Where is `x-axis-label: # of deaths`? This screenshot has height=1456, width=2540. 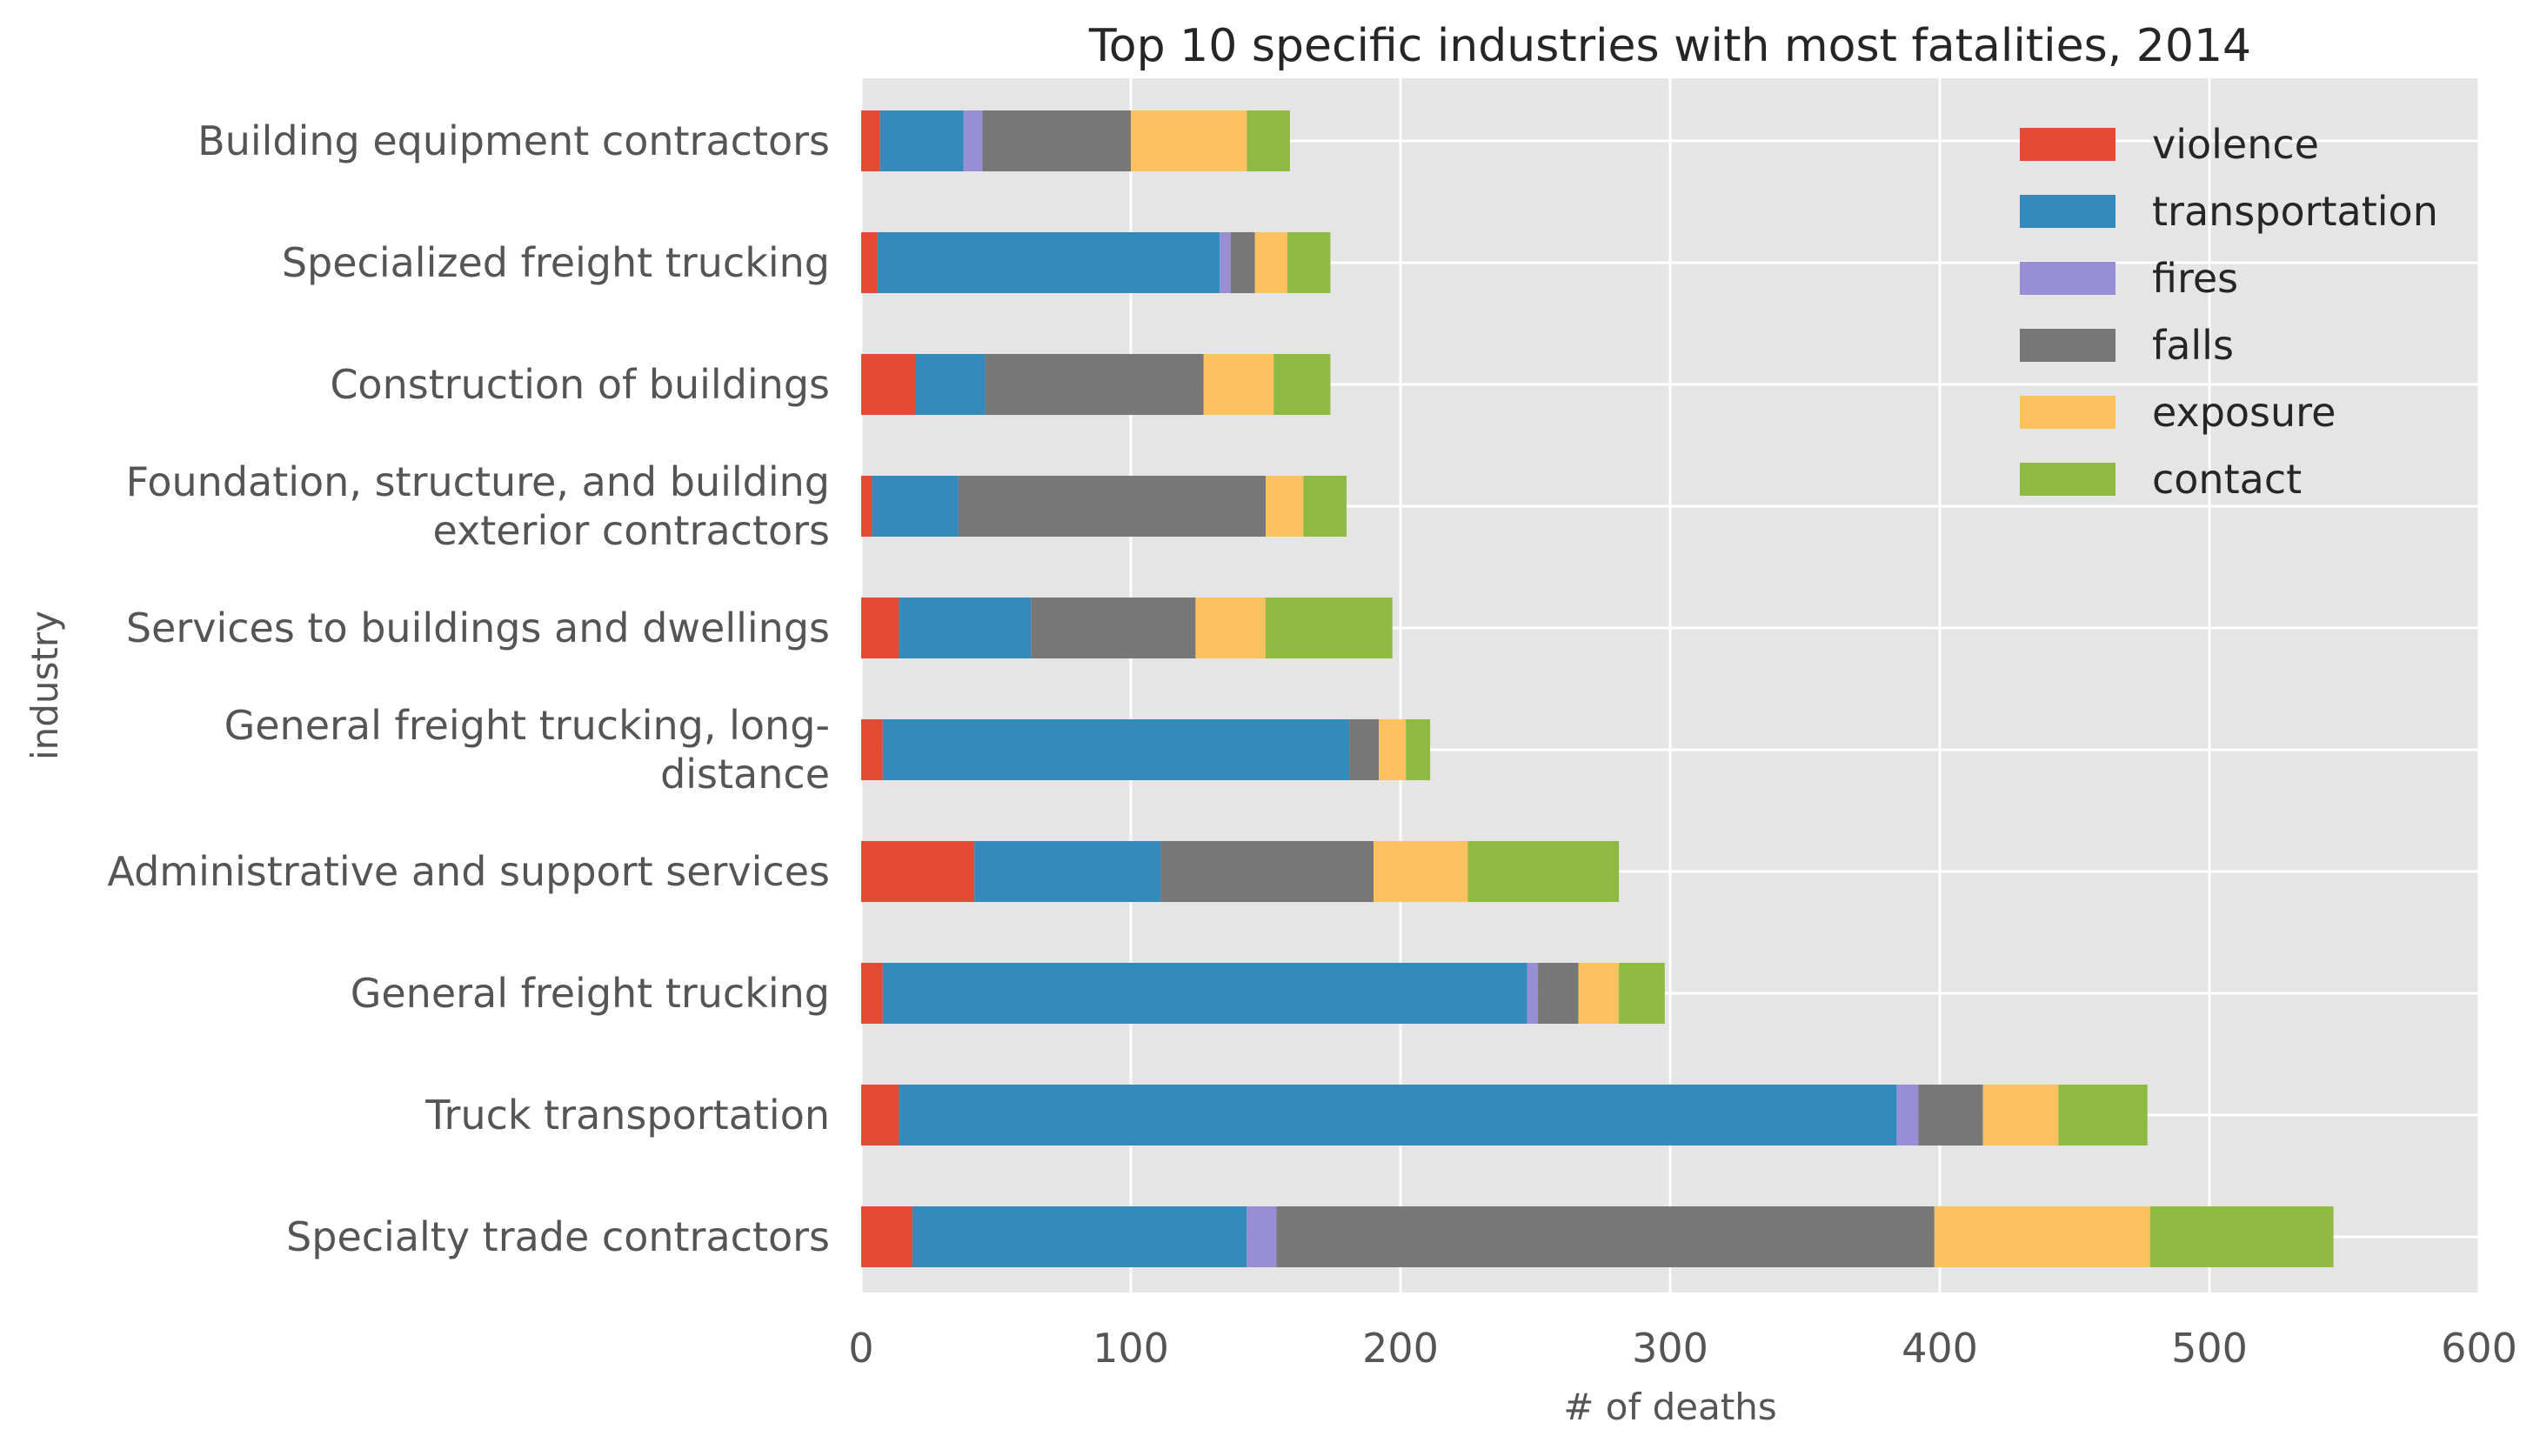 x-axis-label: # of deaths is located at coordinates (1670, 1407).